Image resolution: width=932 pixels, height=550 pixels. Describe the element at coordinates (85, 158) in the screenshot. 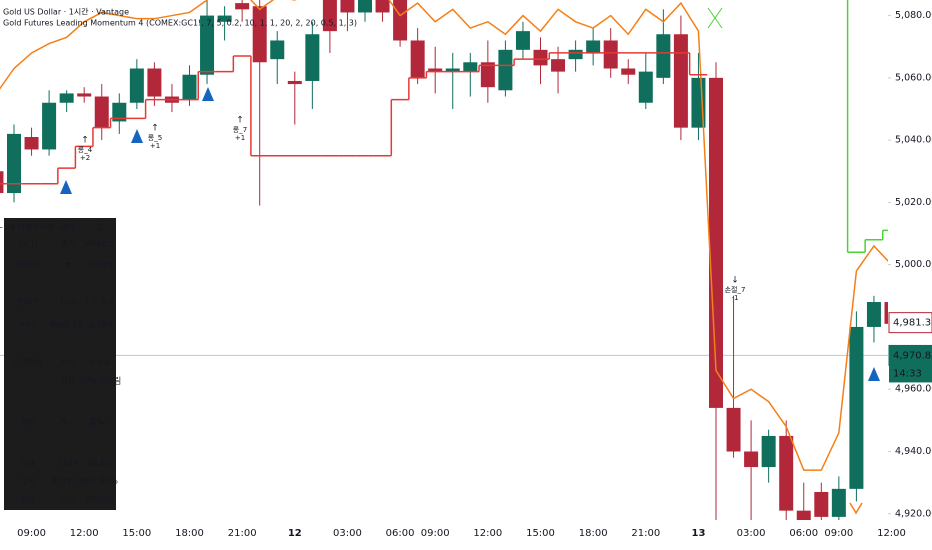

I see `annotation-sub: +2` at that location.